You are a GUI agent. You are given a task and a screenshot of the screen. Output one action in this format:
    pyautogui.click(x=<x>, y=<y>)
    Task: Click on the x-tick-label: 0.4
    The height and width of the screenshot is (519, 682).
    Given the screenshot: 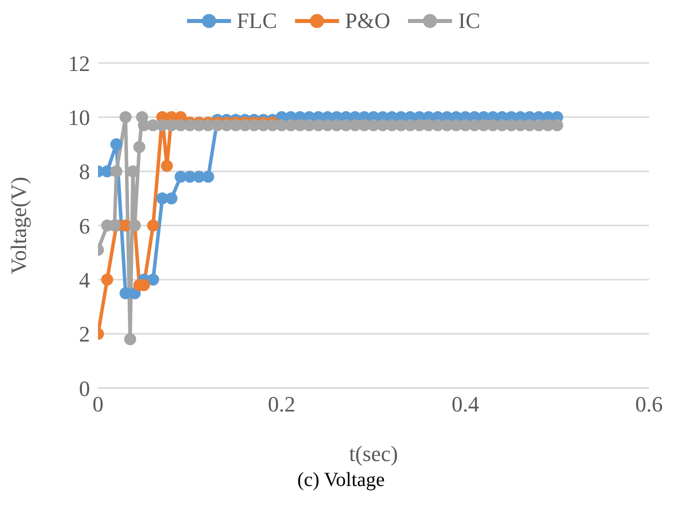 What is the action you would take?
    pyautogui.click(x=466, y=404)
    